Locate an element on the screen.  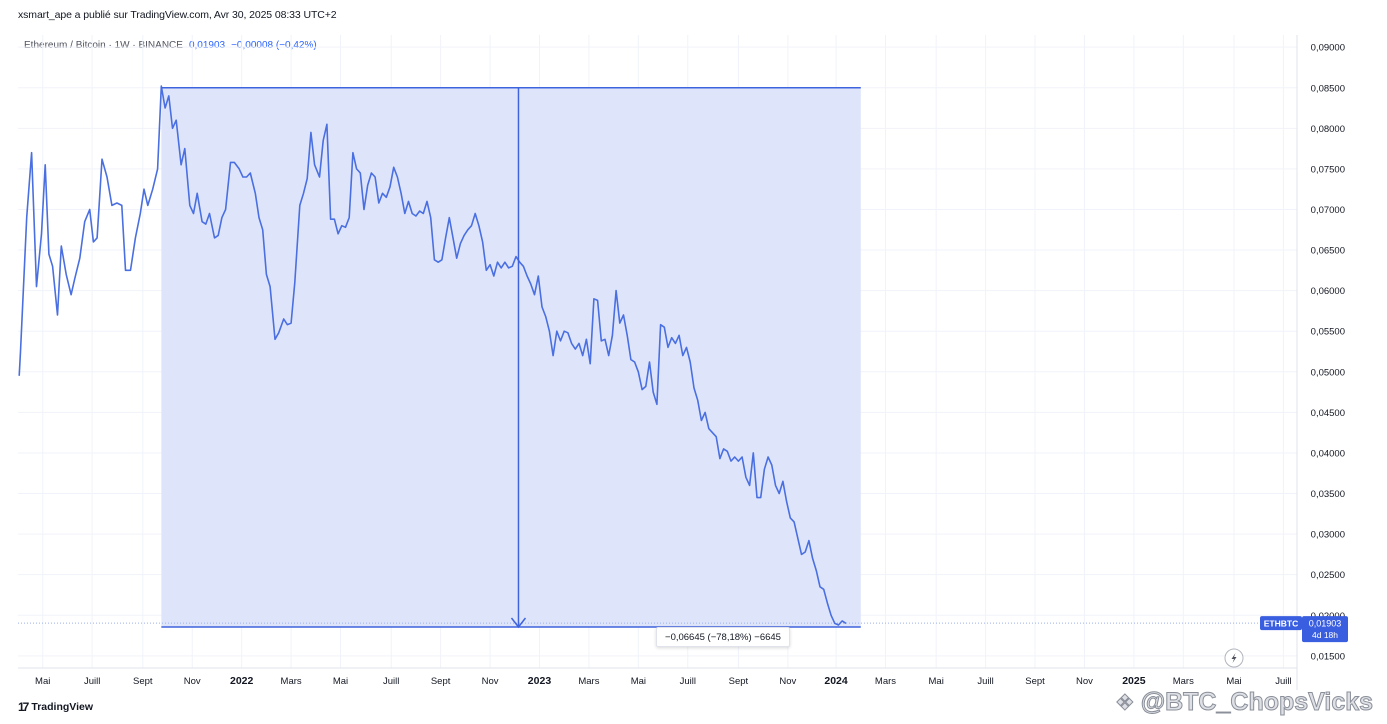
y-tick-label: 0,03500 is located at coordinates (1328, 494).